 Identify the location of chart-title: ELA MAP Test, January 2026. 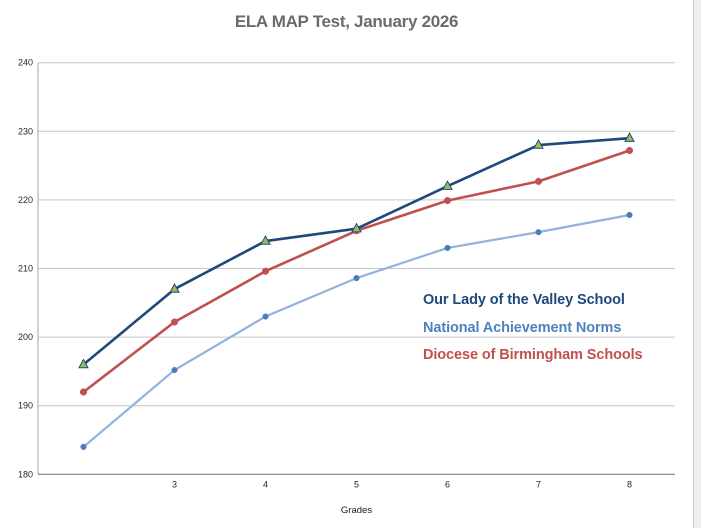
(346, 21).